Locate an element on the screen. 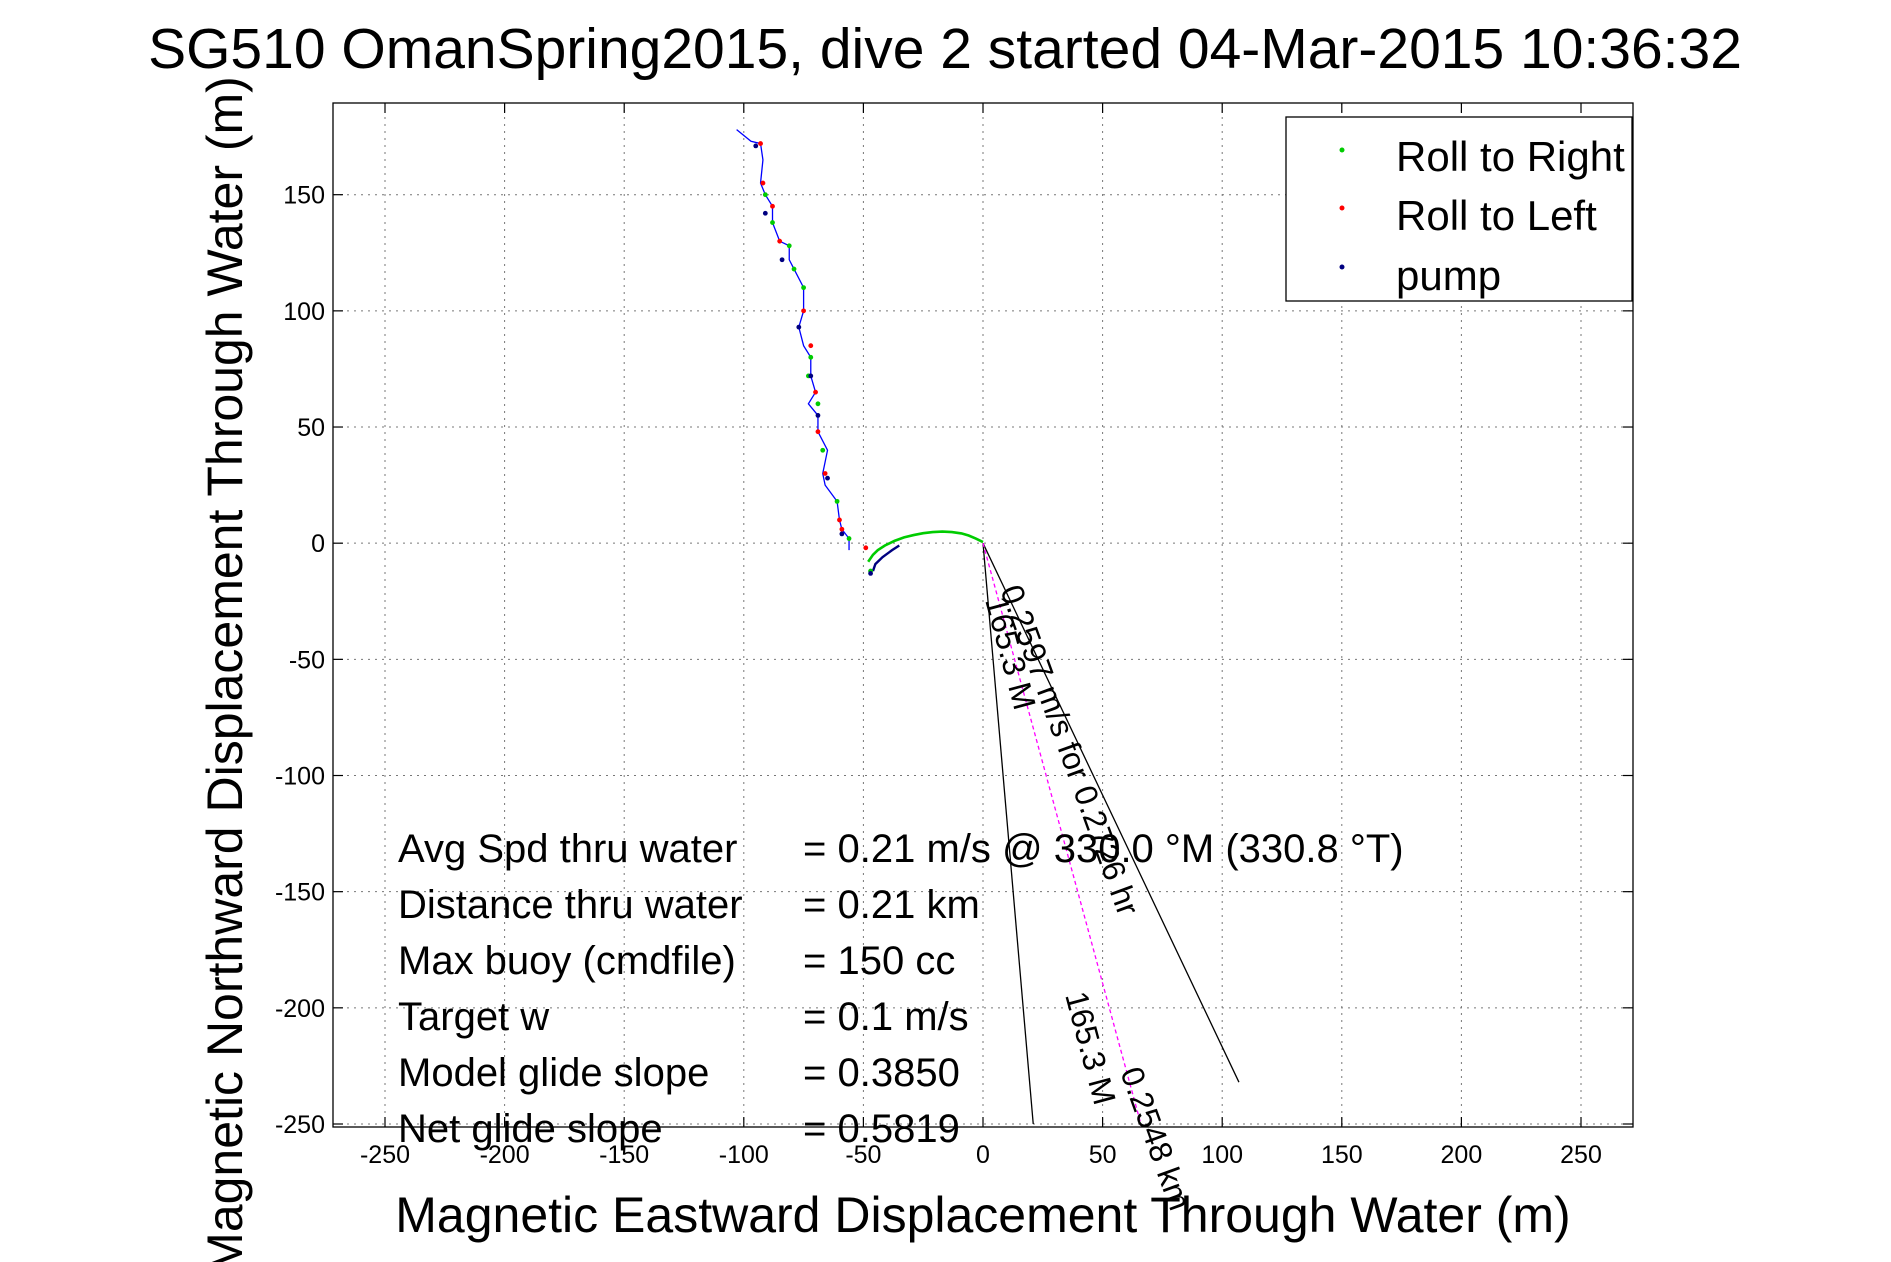 Image resolution: width=1891 pixels, height=1262 pixels. legend-marker-roll-right is located at coordinates (1342, 150).